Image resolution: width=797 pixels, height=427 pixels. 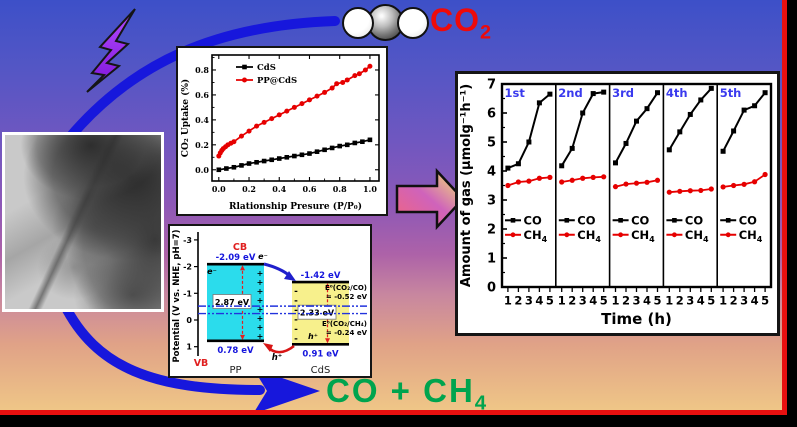 I want to click on svg-text: -2.09 eV, so click(x=236, y=258).